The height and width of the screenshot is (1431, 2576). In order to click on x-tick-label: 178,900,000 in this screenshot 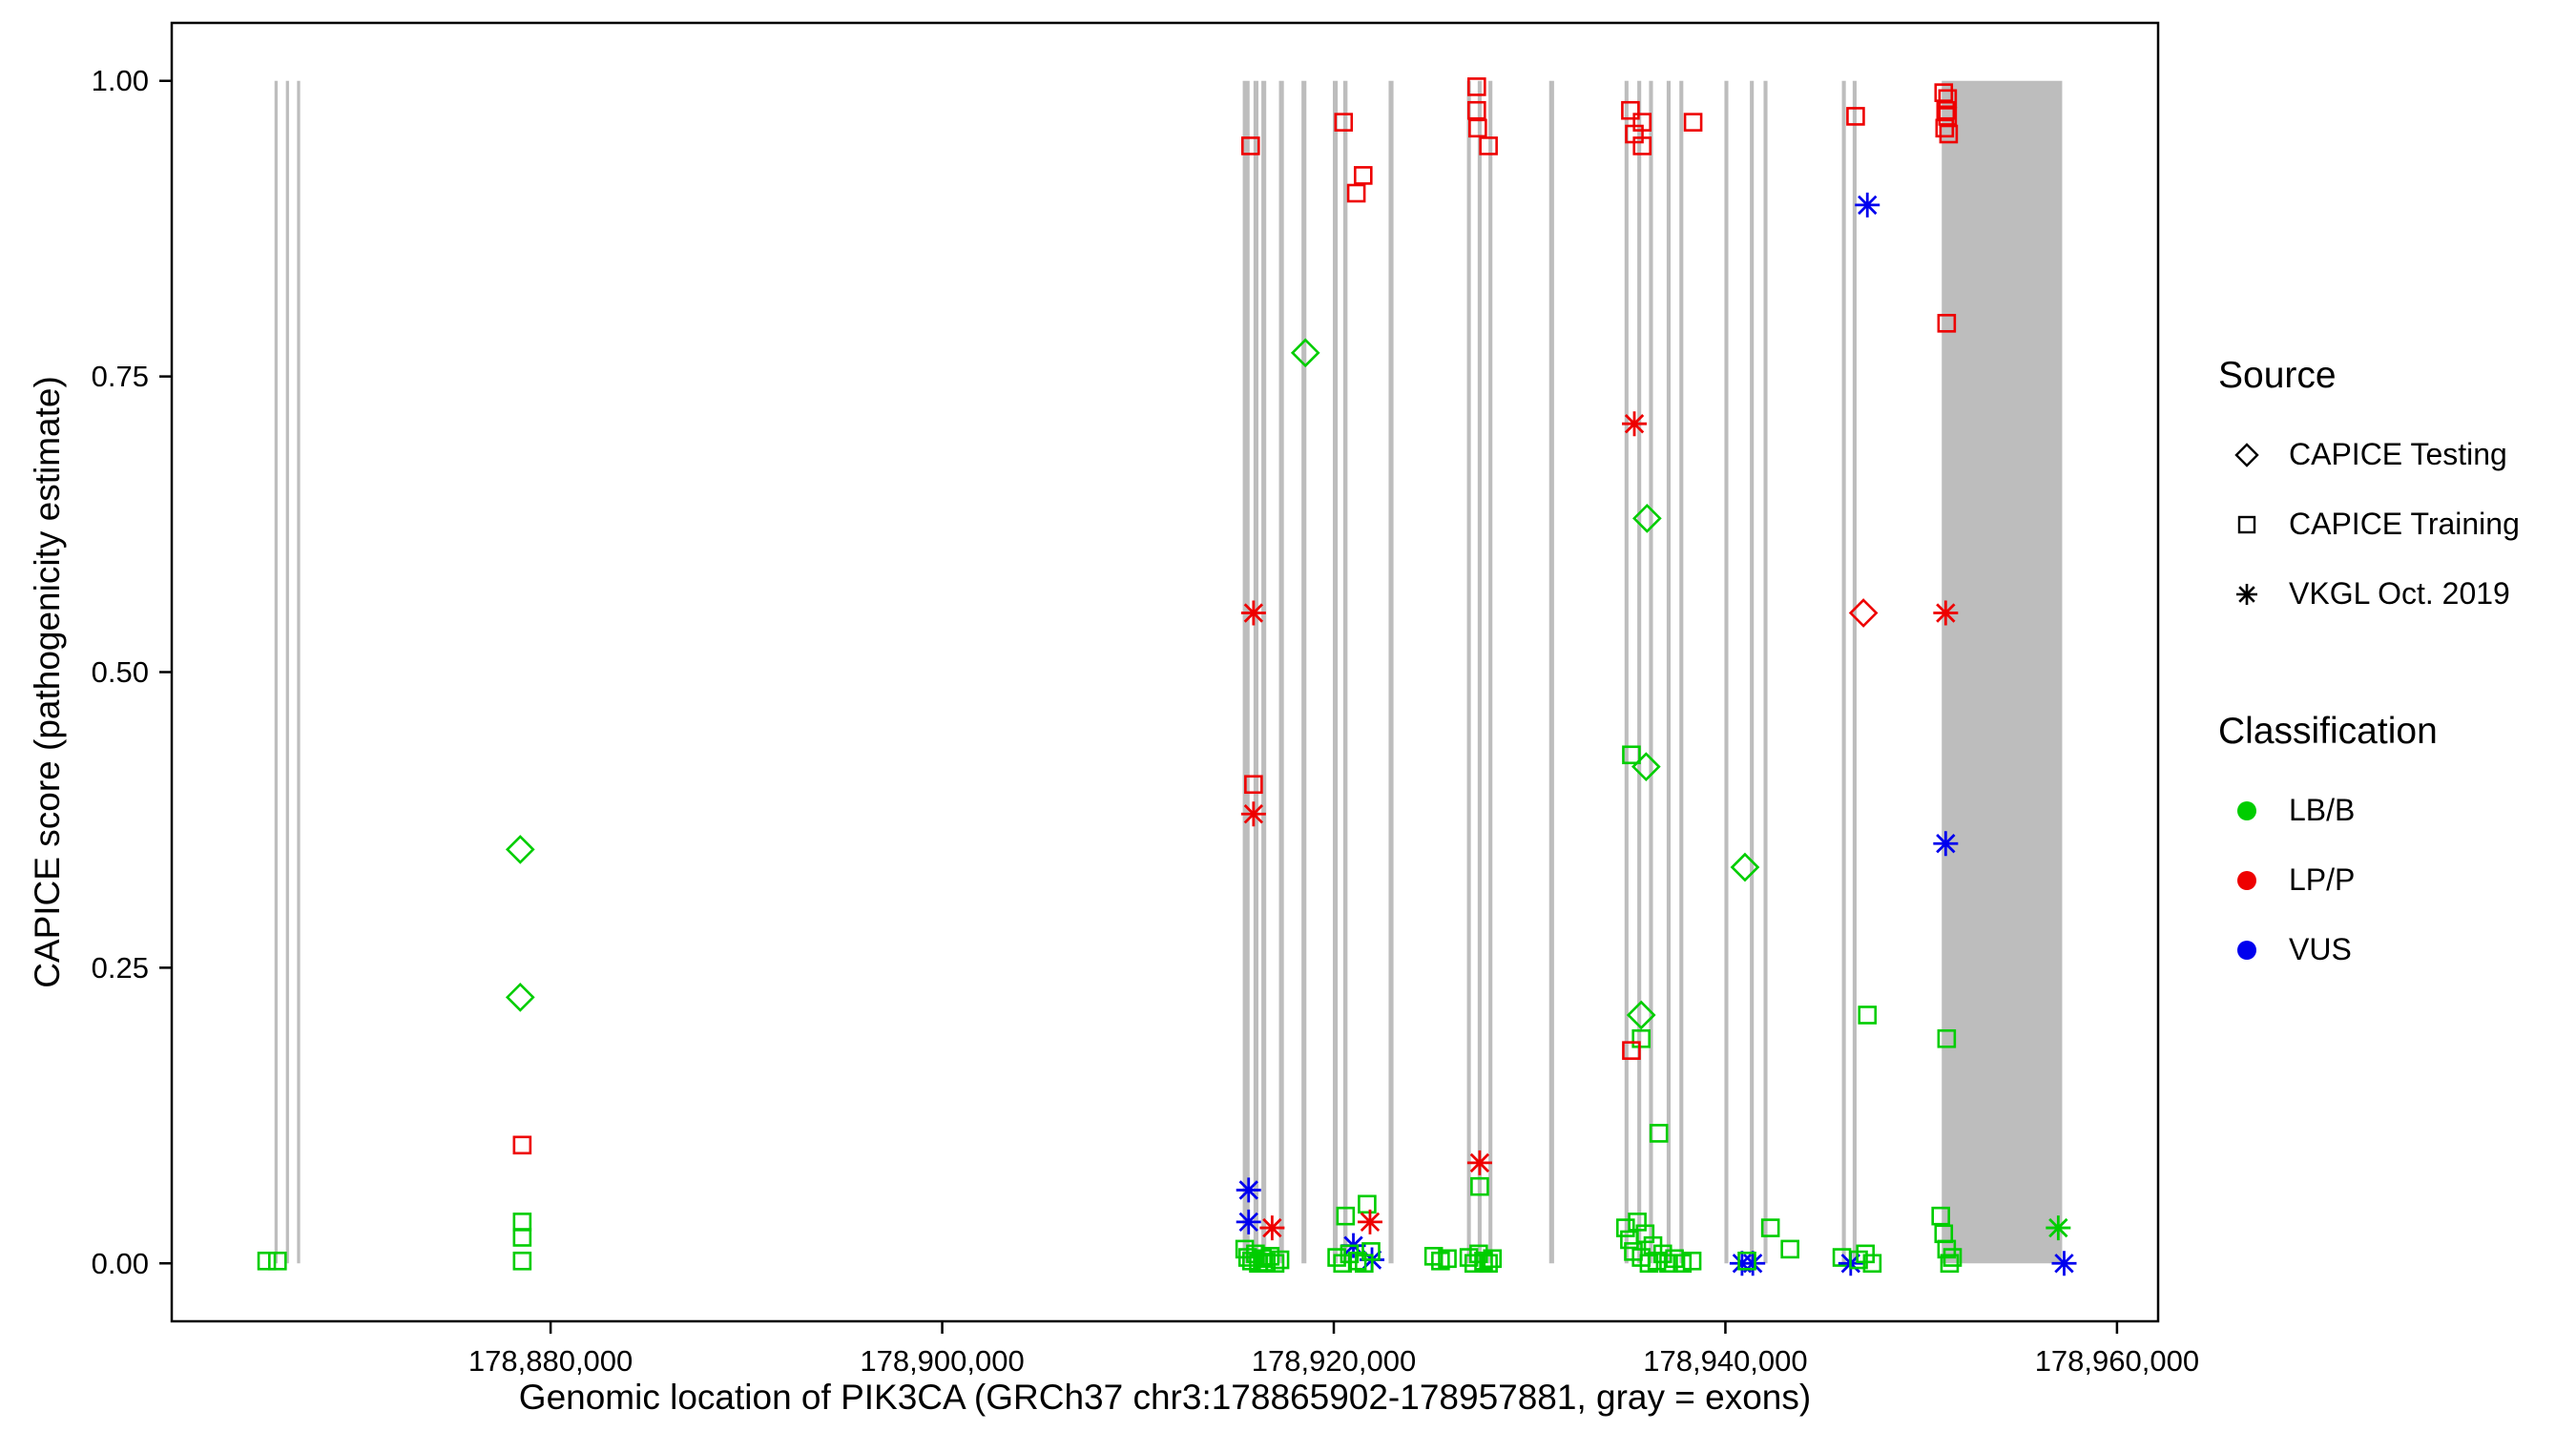, I will do `click(942, 1361)`.